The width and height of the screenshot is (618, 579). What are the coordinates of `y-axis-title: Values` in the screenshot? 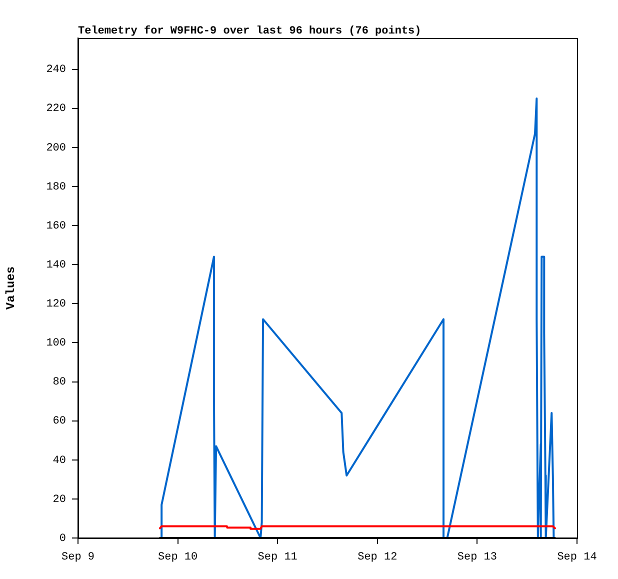 It's located at (11, 288).